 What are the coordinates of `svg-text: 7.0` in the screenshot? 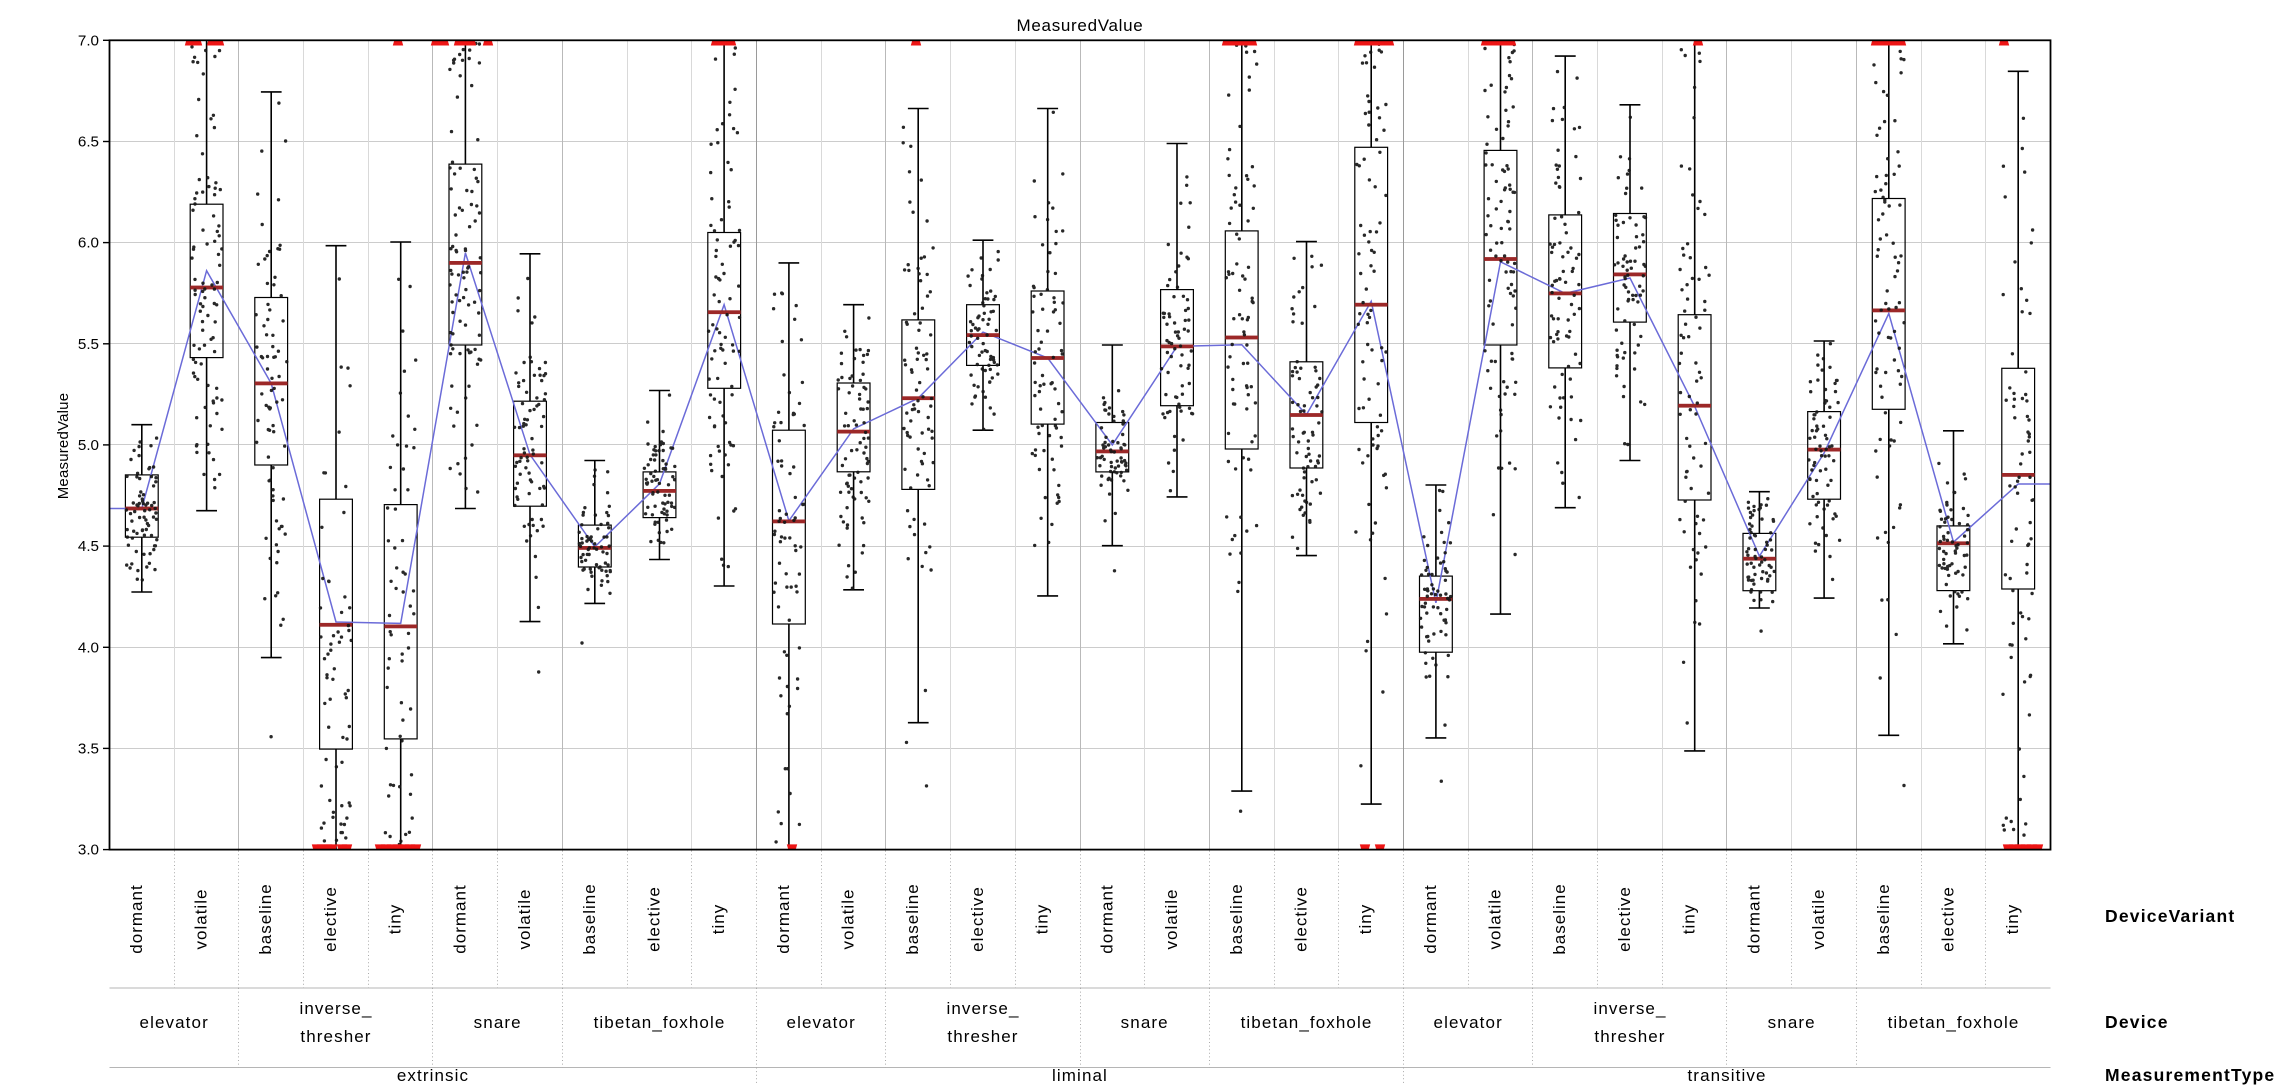 It's located at (88, 40).